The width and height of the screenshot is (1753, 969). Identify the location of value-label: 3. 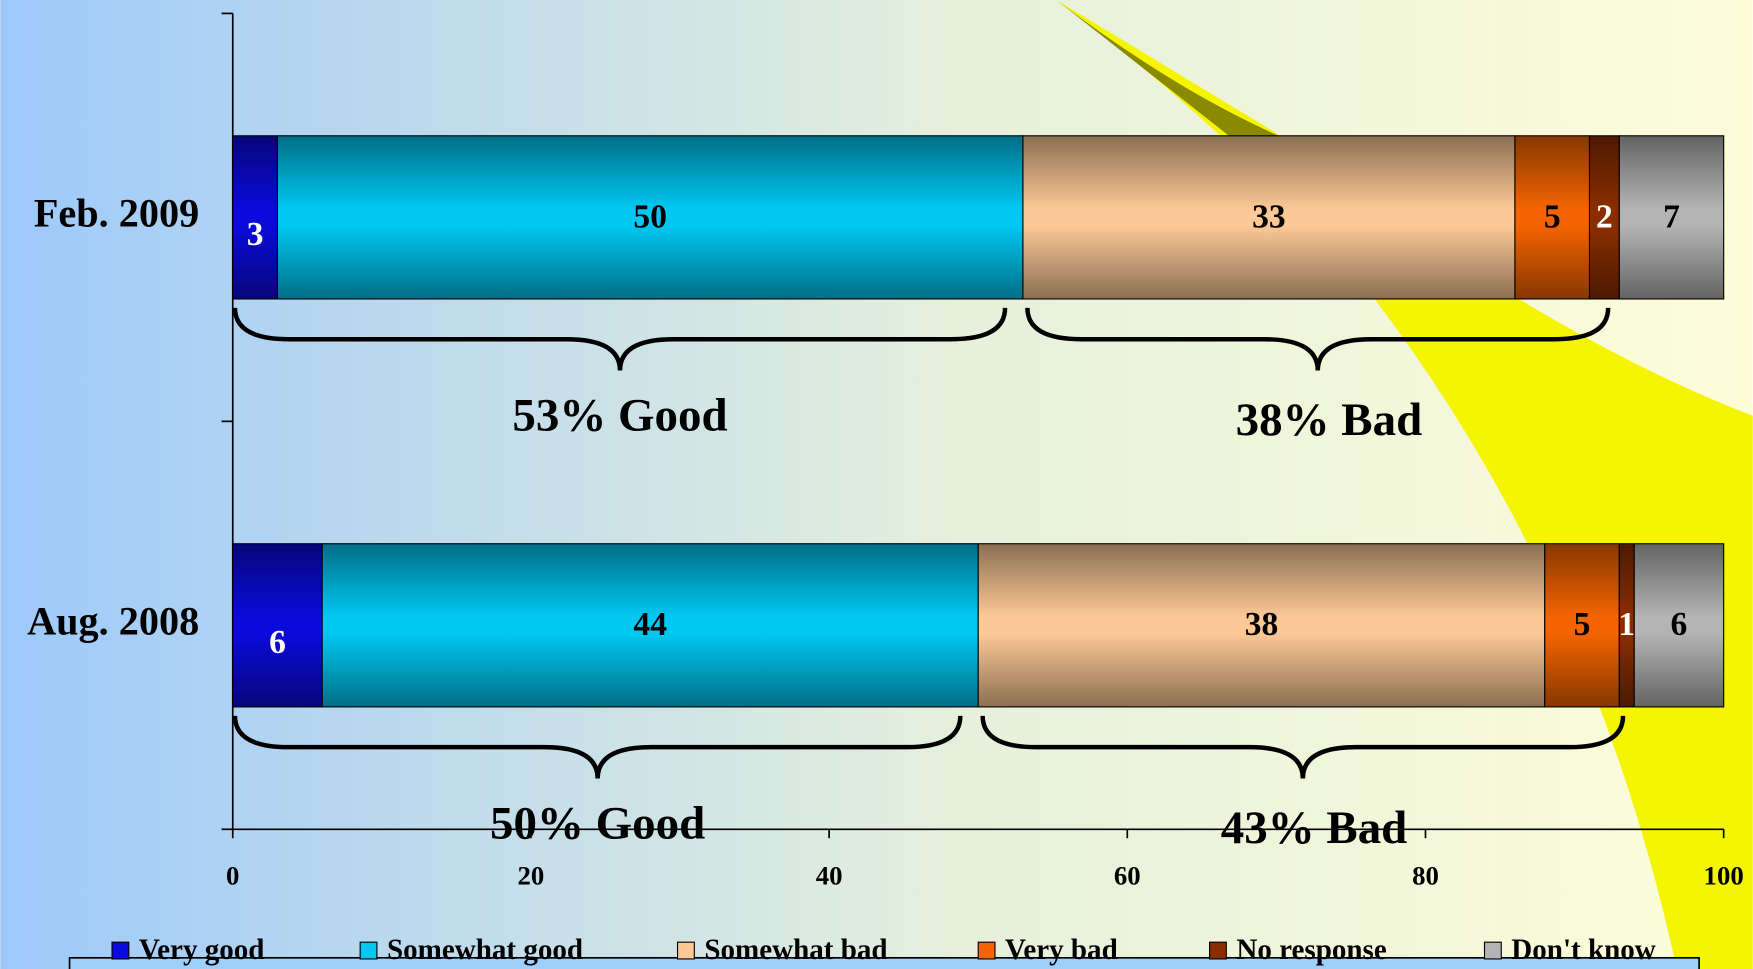
(255, 234).